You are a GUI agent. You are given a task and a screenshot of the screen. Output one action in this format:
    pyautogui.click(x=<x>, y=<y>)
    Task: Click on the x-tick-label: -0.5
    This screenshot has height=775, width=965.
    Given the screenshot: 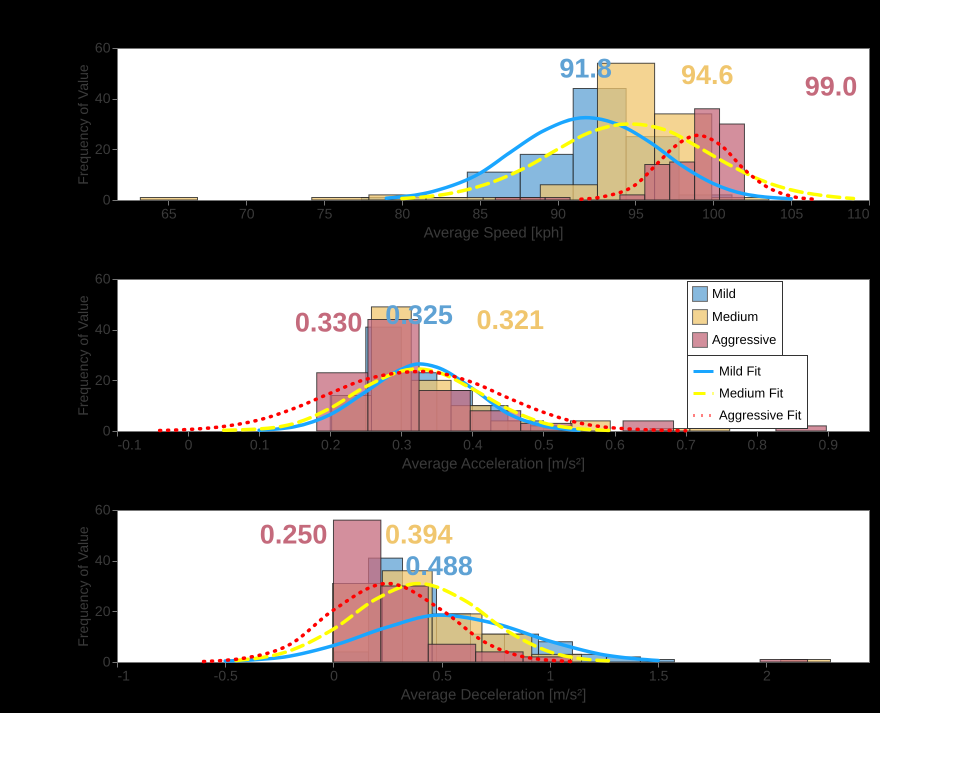 What is the action you would take?
    pyautogui.click(x=226, y=676)
    